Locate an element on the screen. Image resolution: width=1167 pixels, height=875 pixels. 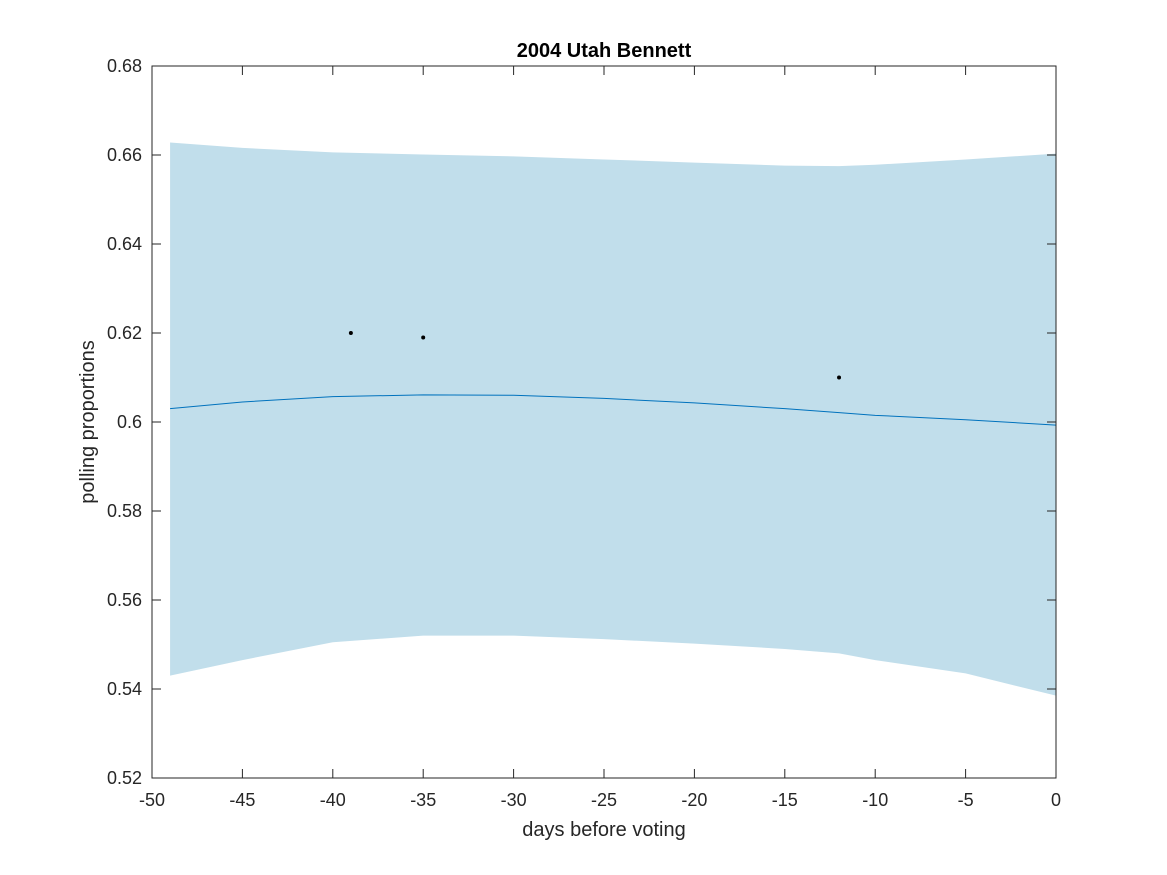
x-tick-label: -35 is located at coordinates (423, 800).